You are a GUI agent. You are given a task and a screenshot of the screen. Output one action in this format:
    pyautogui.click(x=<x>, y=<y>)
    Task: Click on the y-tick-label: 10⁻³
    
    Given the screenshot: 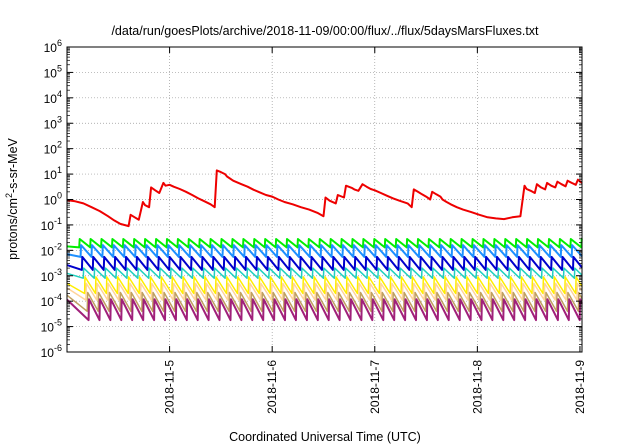 What is the action you would take?
    pyautogui.click(x=51, y=275)
    